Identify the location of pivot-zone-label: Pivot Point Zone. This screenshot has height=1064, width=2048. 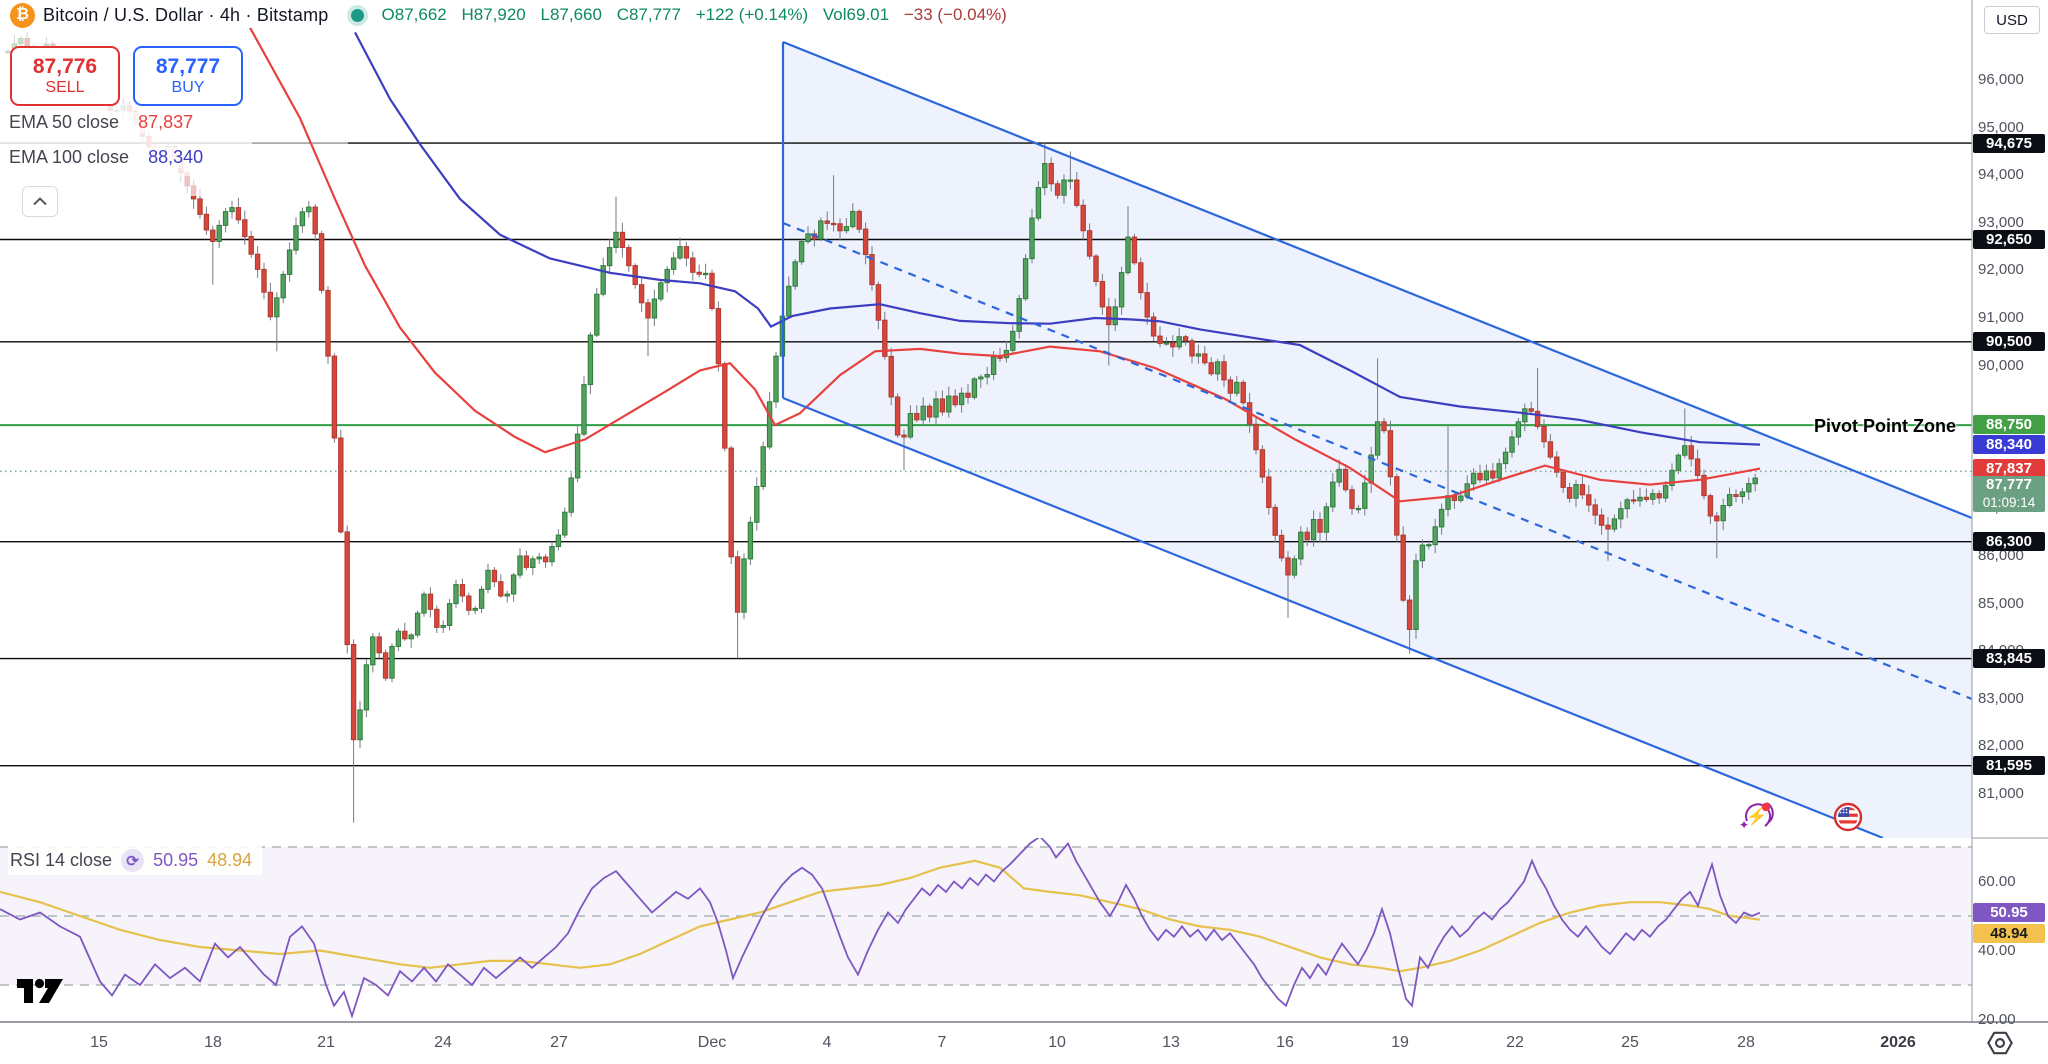
(1885, 426).